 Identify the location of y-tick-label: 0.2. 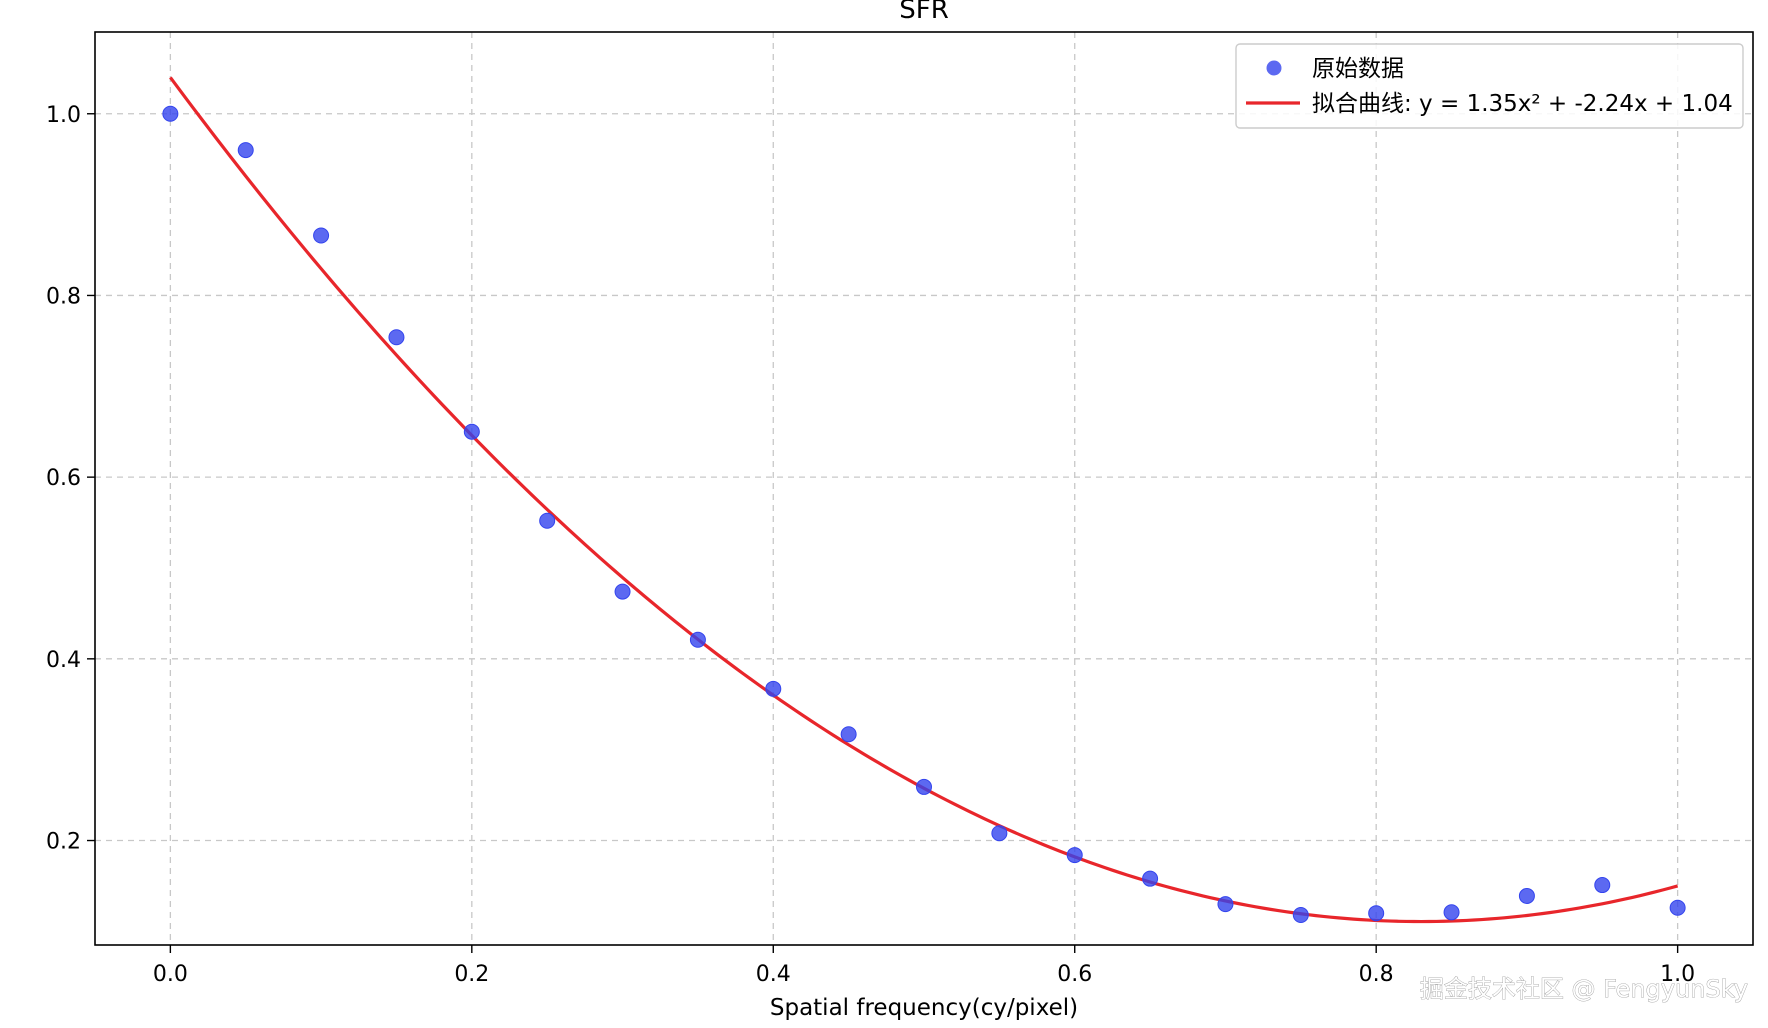
(63, 842).